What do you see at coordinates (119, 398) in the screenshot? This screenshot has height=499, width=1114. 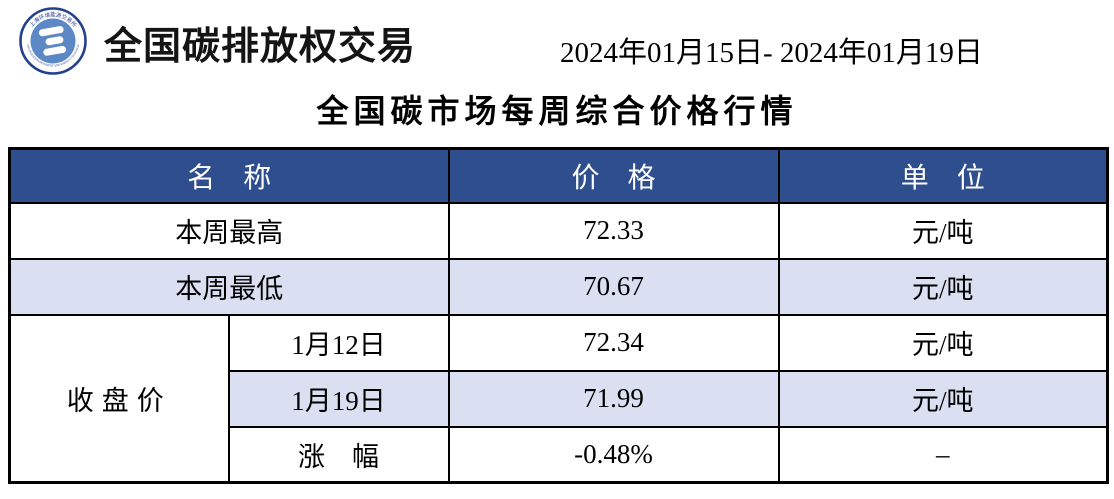 I see `row-group-label-closing-price: 收盘价` at bounding box center [119, 398].